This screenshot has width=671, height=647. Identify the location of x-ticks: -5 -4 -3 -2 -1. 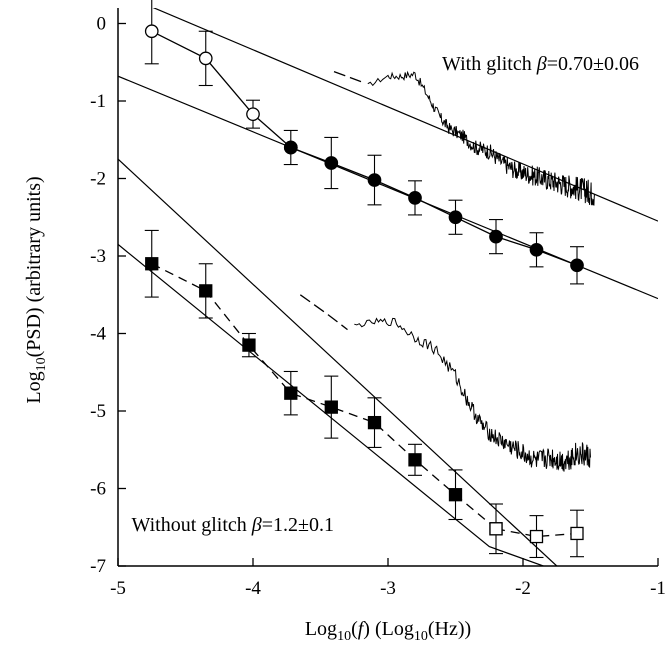
(388, 578).